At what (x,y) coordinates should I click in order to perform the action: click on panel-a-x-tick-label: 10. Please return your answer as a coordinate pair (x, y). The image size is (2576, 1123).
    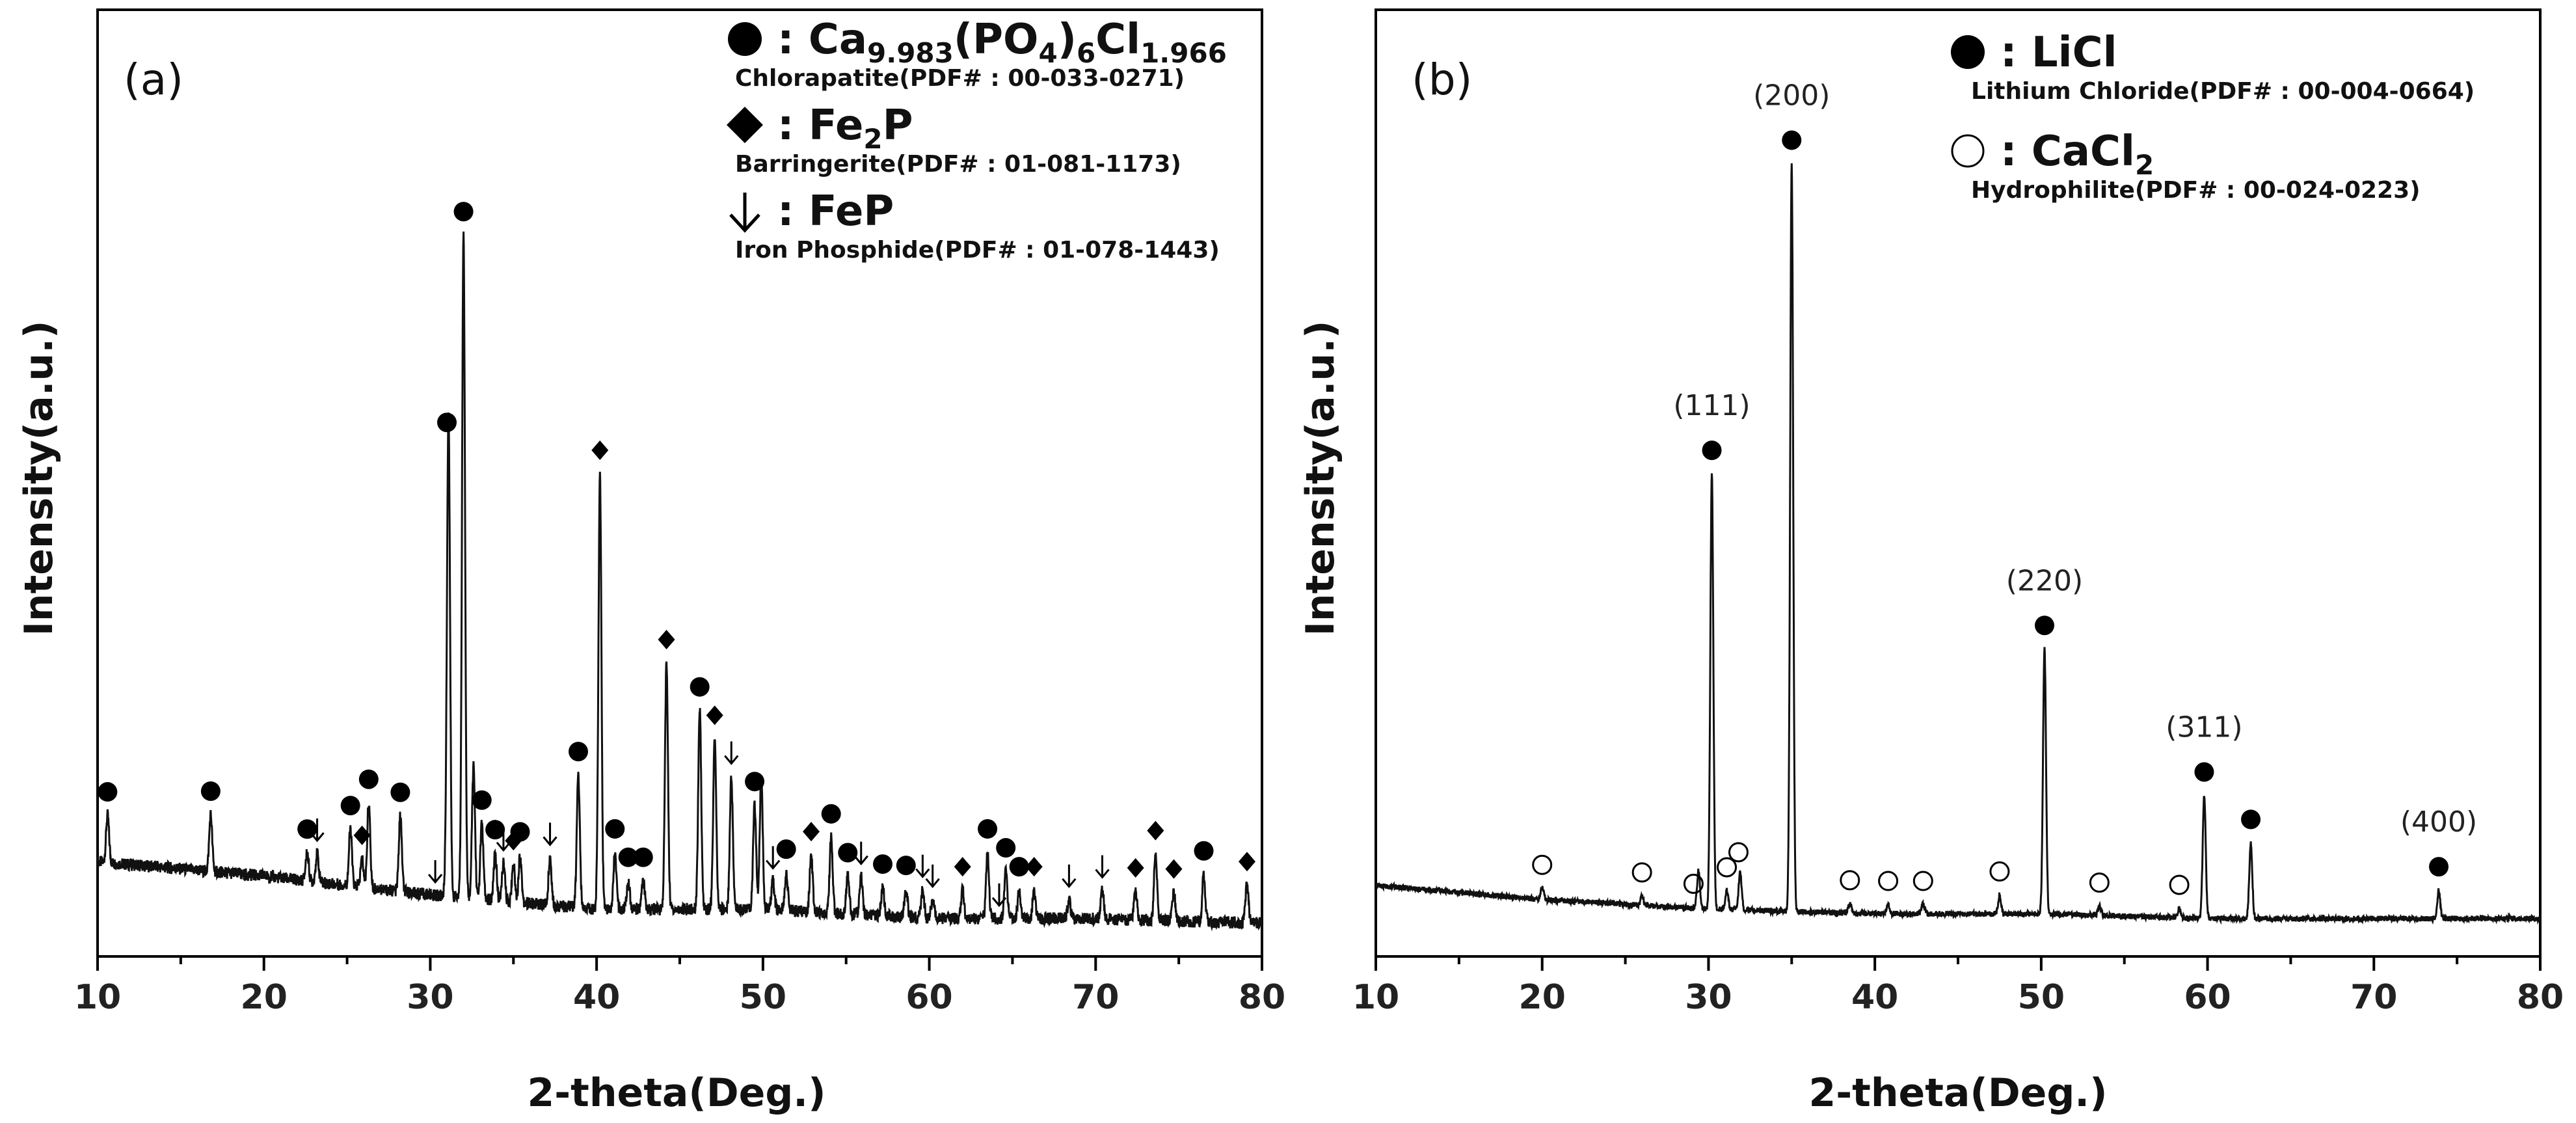
    Looking at the image, I should click on (97, 997).